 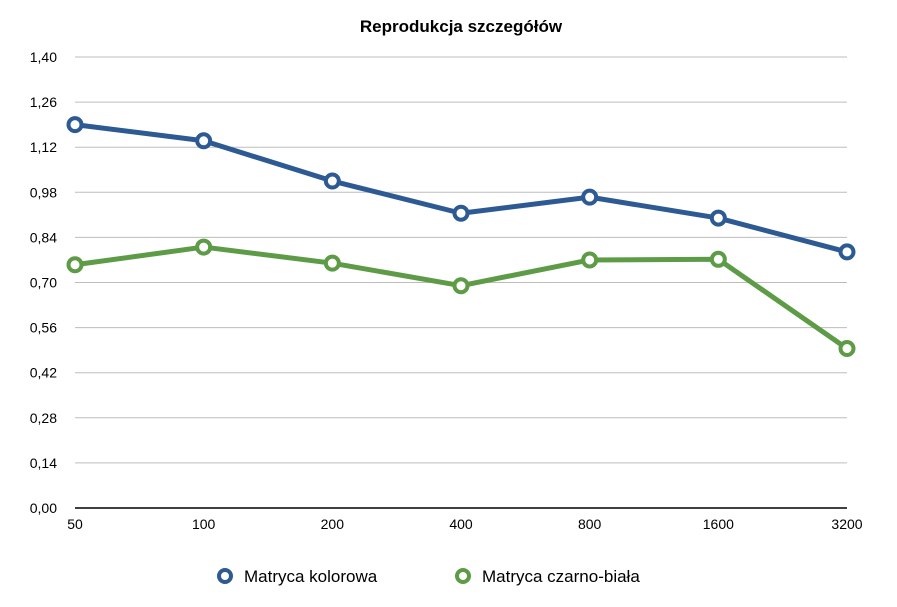 I want to click on y-tick-label: 0,28, so click(x=43, y=418).